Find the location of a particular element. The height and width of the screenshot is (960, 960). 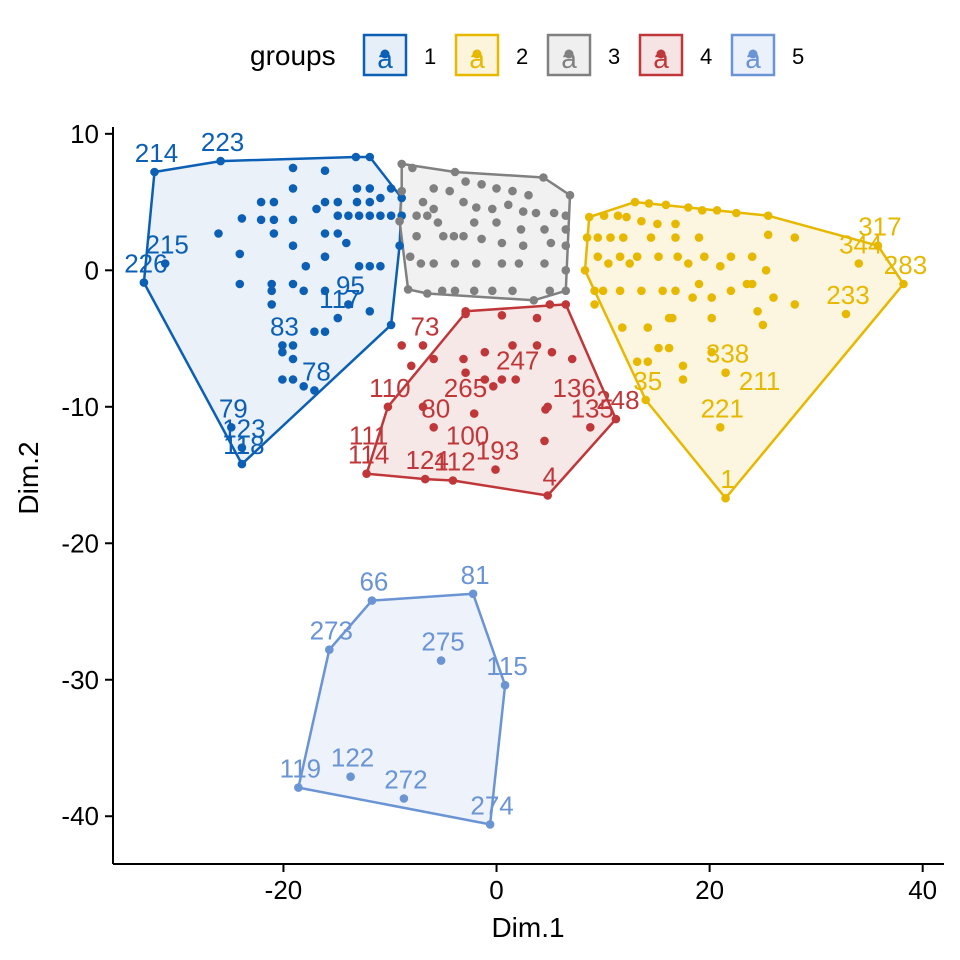

y-tick-label: -20 is located at coordinates (80, 543).